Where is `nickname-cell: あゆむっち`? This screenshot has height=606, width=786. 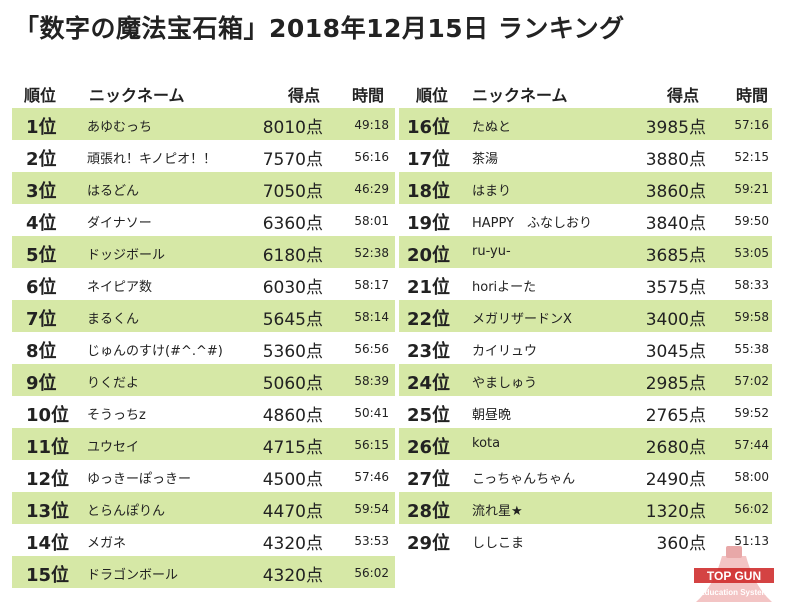 nickname-cell: あゆむっち is located at coordinates (120, 127).